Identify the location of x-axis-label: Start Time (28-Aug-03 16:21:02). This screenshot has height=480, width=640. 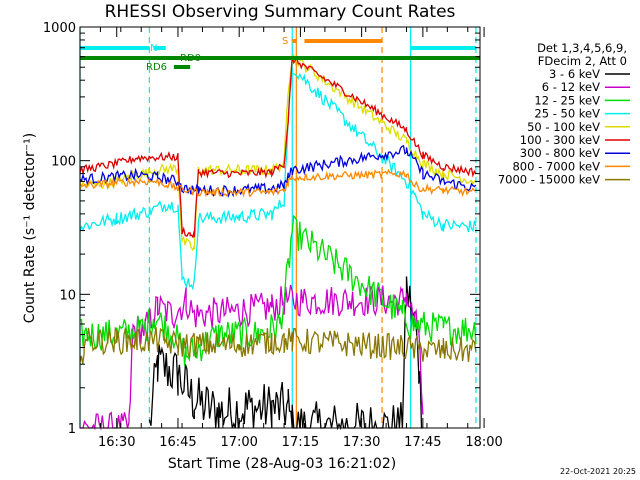
(282, 464).